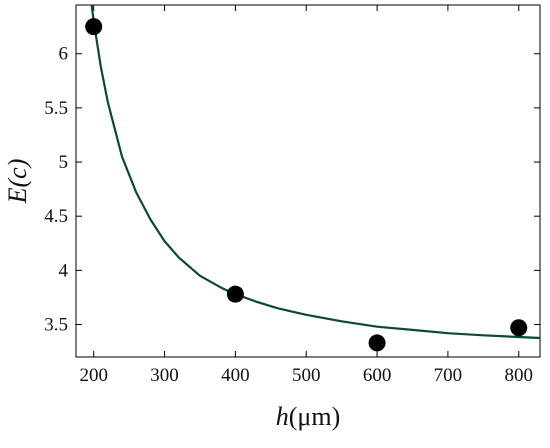 This screenshot has height=448, width=550. Describe the element at coordinates (17, 173) in the screenshot. I see `y-axis-argument: (c)` at that location.